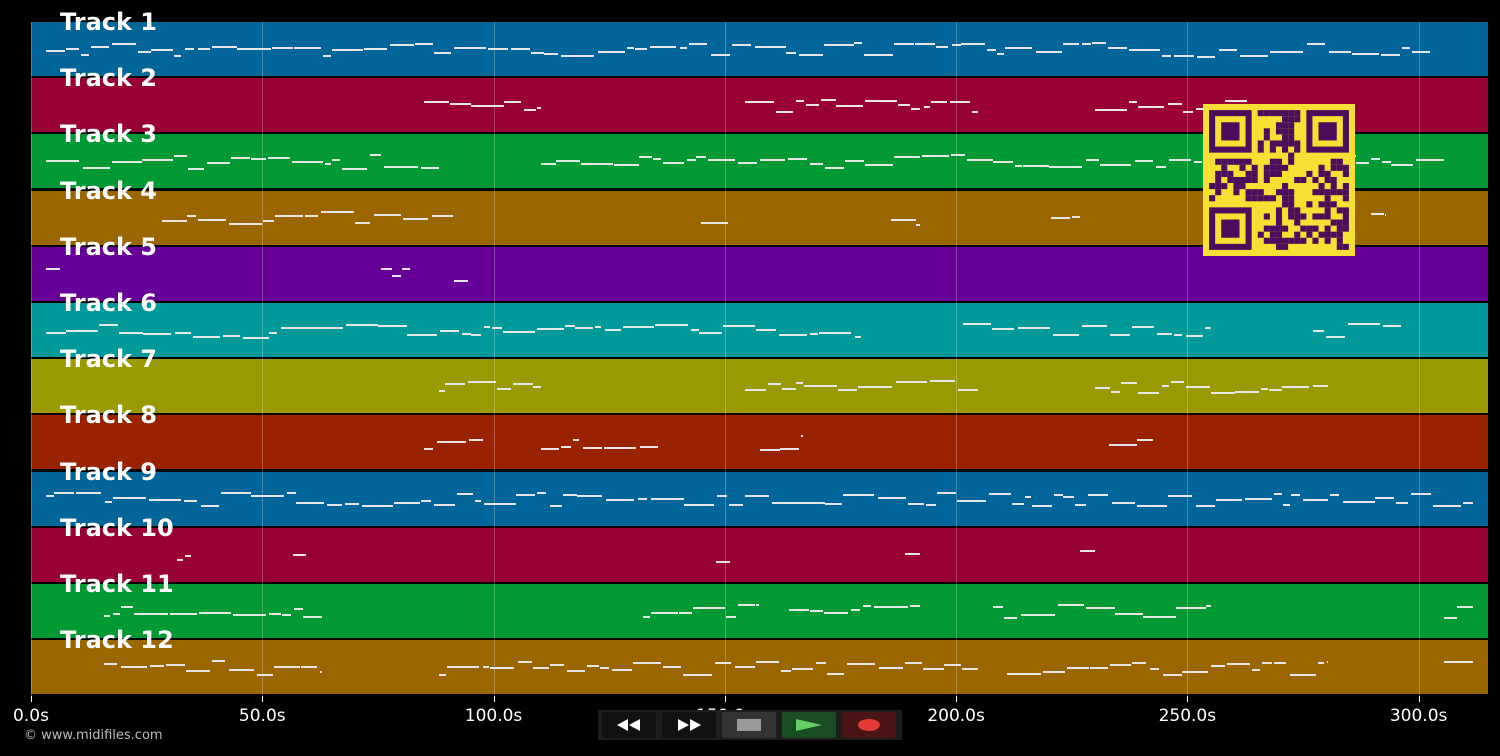 The image size is (1500, 756). Describe the element at coordinates (117, 640) in the screenshot. I see `track-label: Track 12` at that location.